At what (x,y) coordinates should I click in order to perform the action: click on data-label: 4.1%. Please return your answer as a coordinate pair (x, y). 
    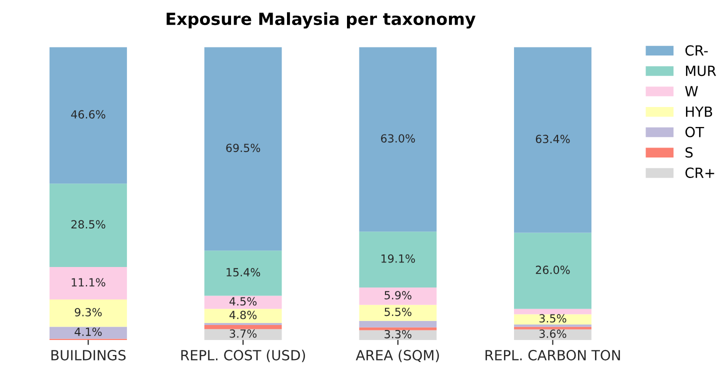
    Looking at the image, I should click on (88, 332).